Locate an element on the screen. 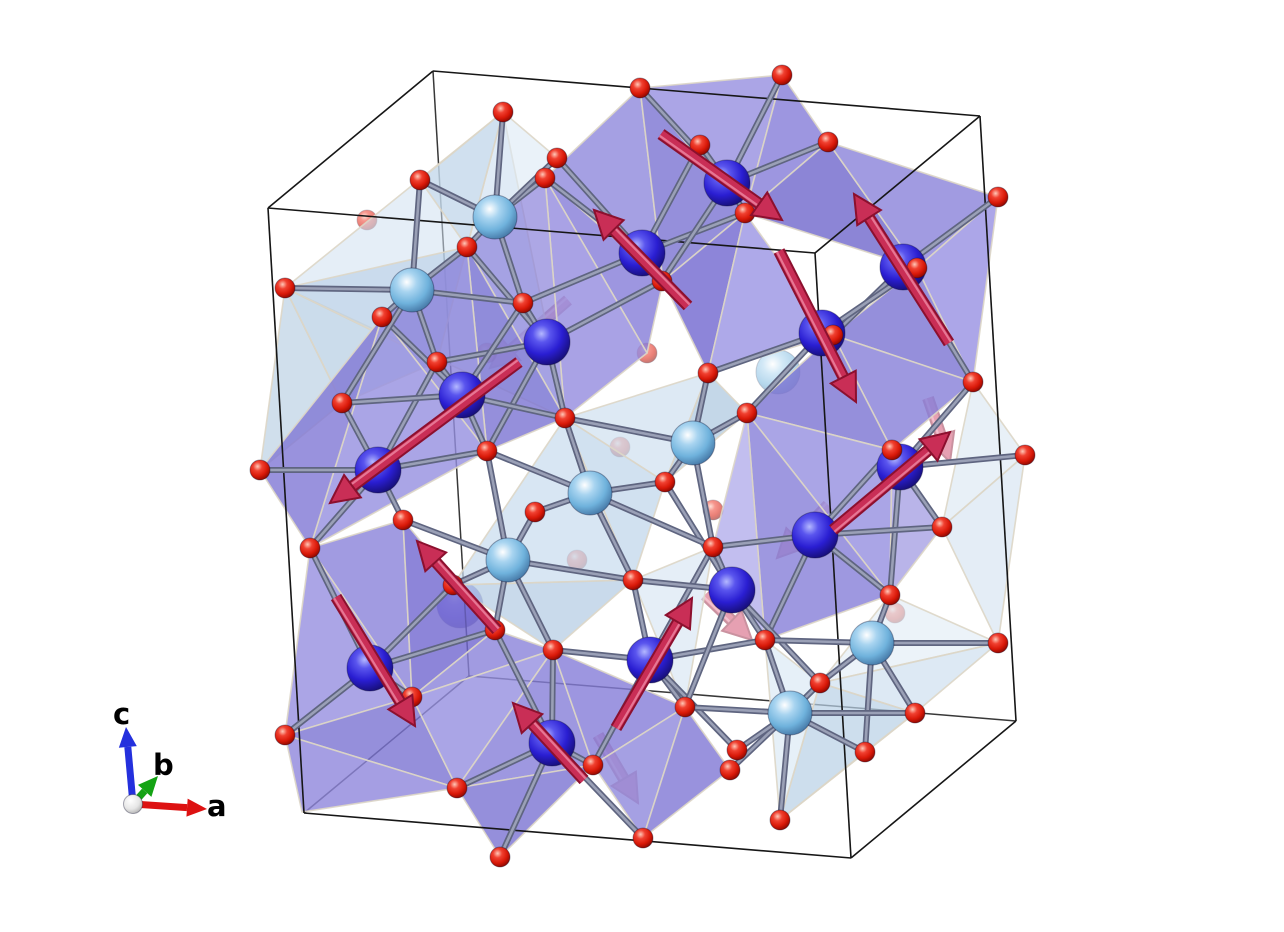 The image size is (1284, 932). axes-origin-sphere is located at coordinates (133, 804).